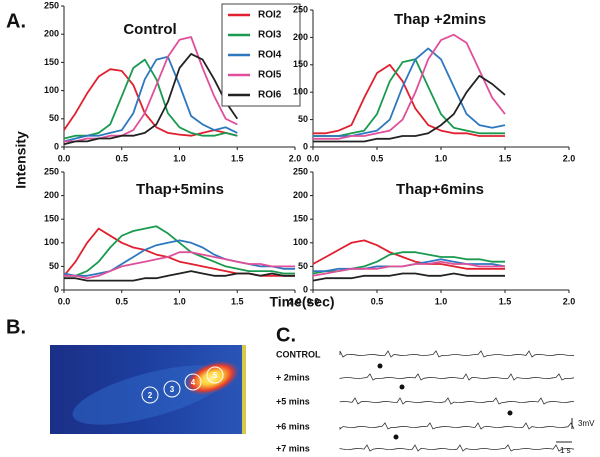  Describe the element at coordinates (270, 95) in the screenshot. I see `legend-label: ROI6` at that location.